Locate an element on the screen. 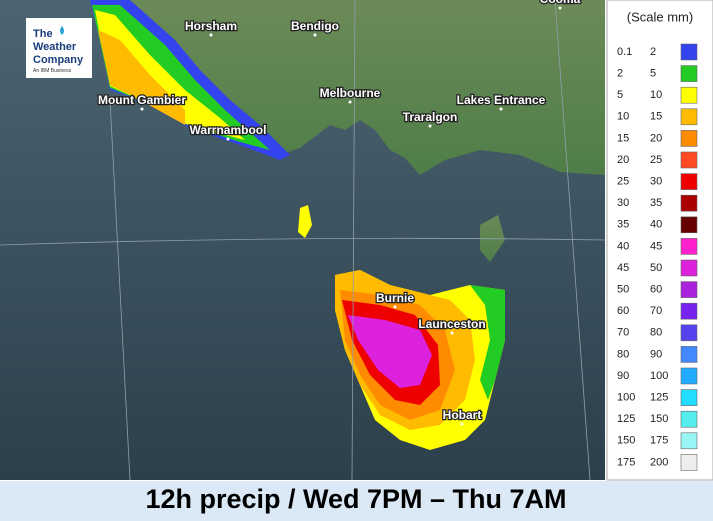 The height and width of the screenshot is (521, 713). legend-high: 15 is located at coordinates (656, 117).